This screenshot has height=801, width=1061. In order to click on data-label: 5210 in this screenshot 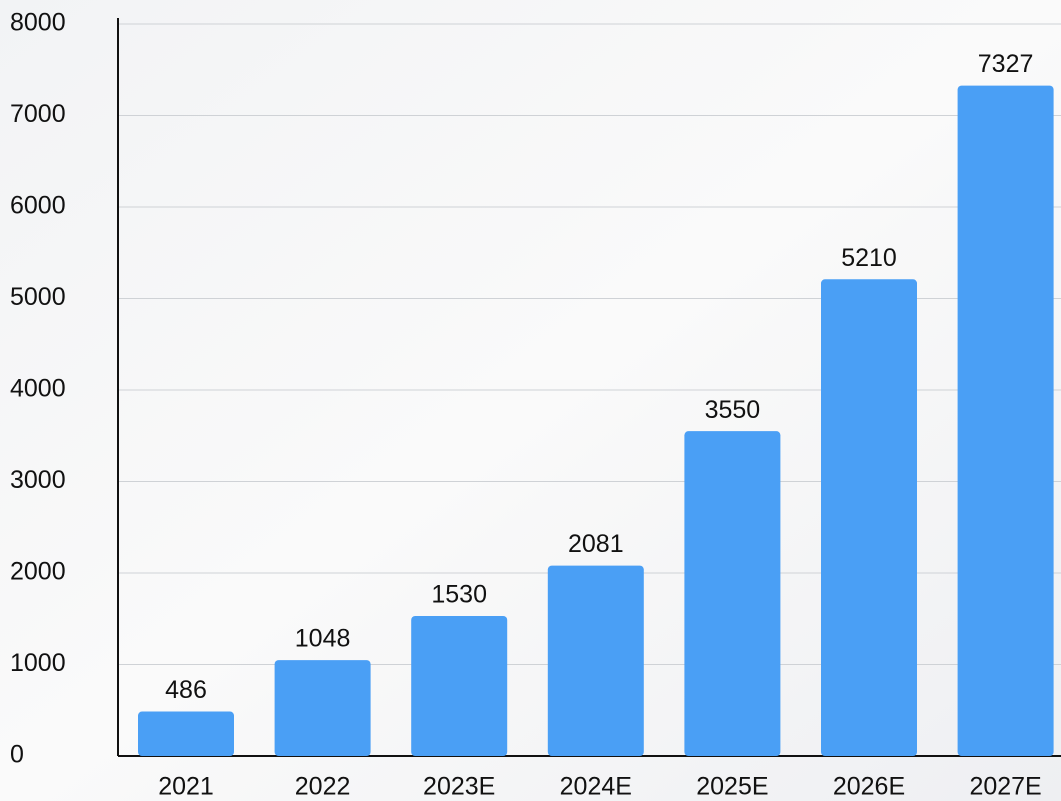, I will do `click(869, 258)`.